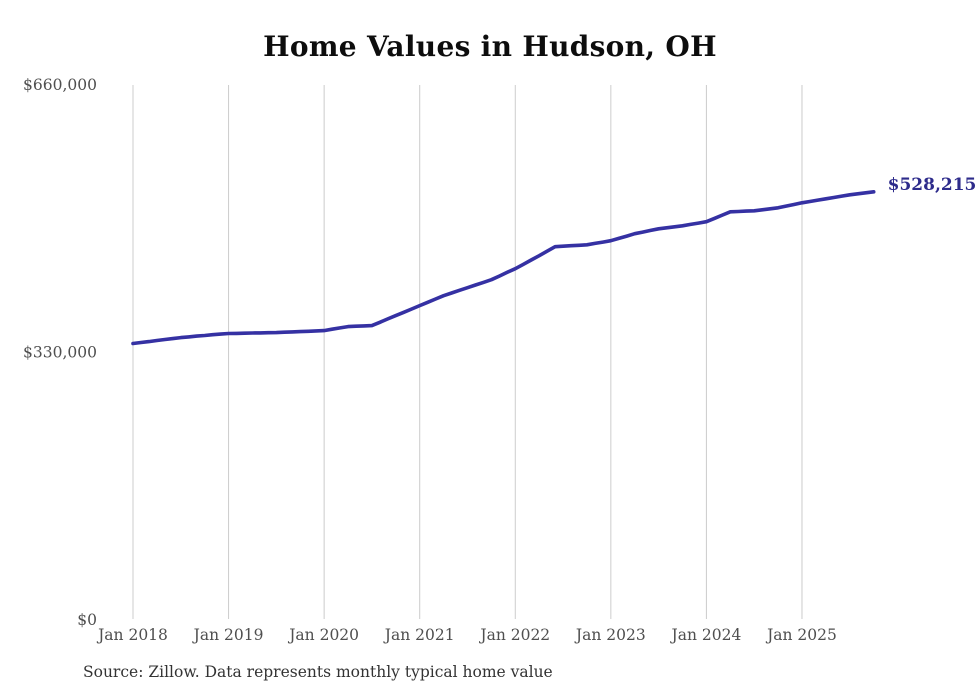  What do you see at coordinates (419, 635) in the screenshot?
I see `x-tick-label: Jan 2021` at bounding box center [419, 635].